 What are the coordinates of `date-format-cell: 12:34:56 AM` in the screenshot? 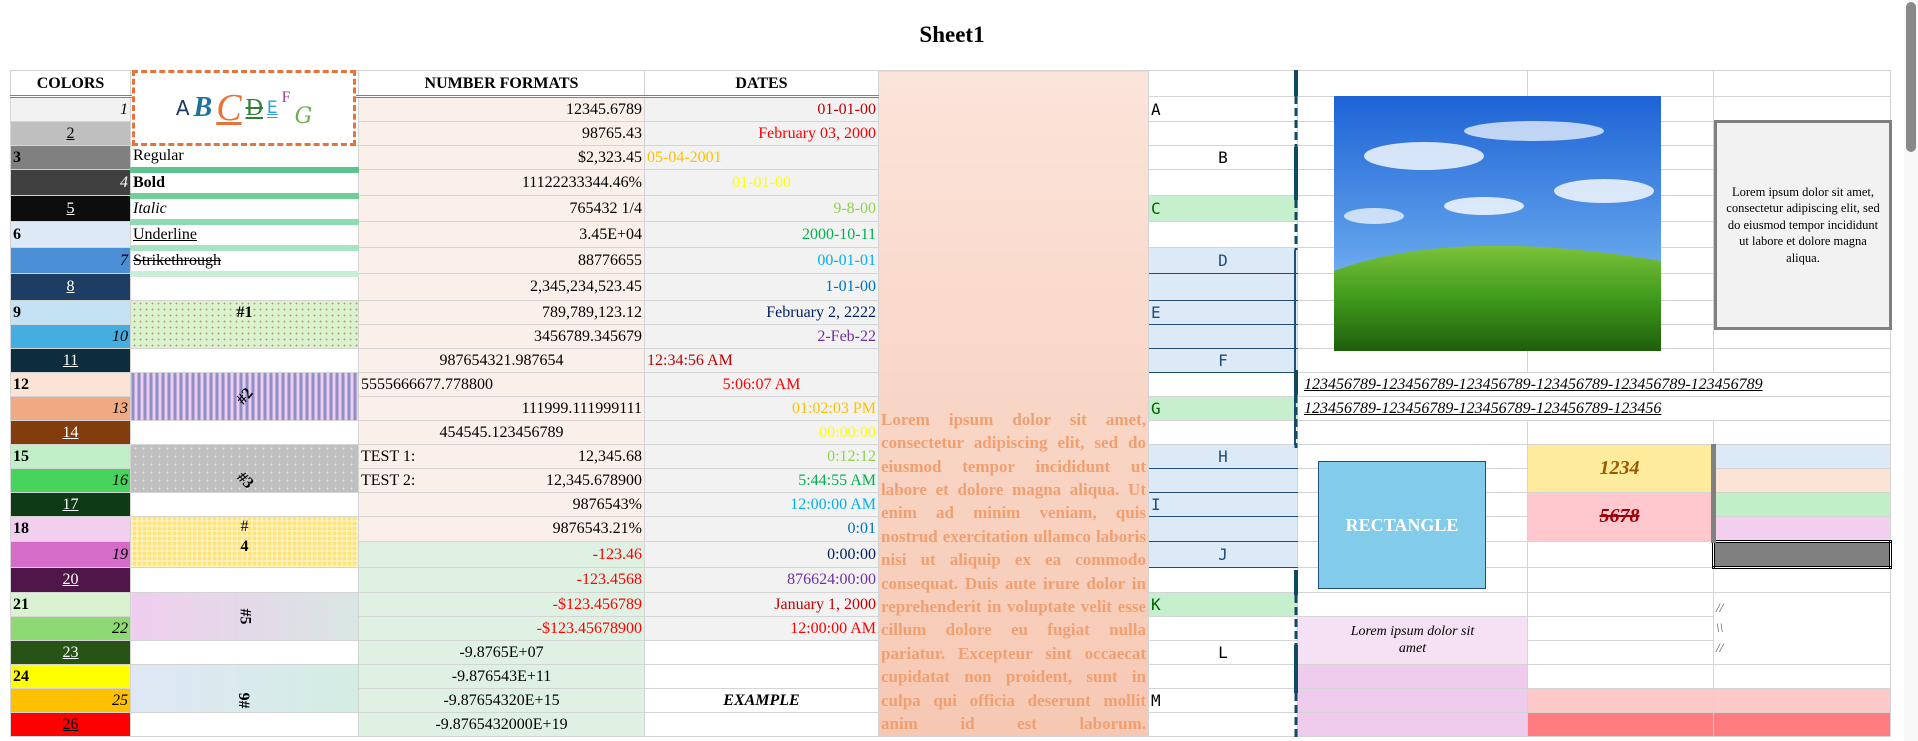 It's located at (761, 360).